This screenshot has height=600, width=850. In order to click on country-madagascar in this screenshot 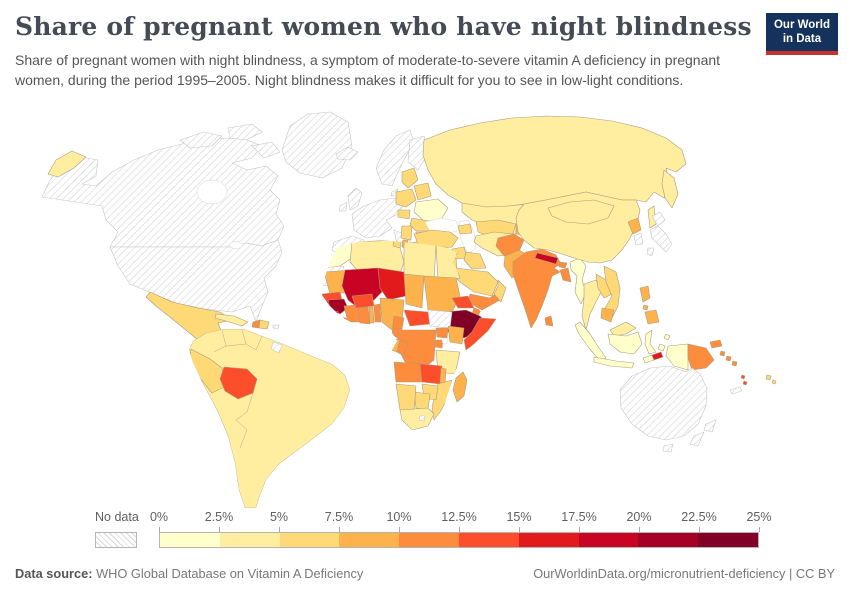, I will do `click(460, 387)`.